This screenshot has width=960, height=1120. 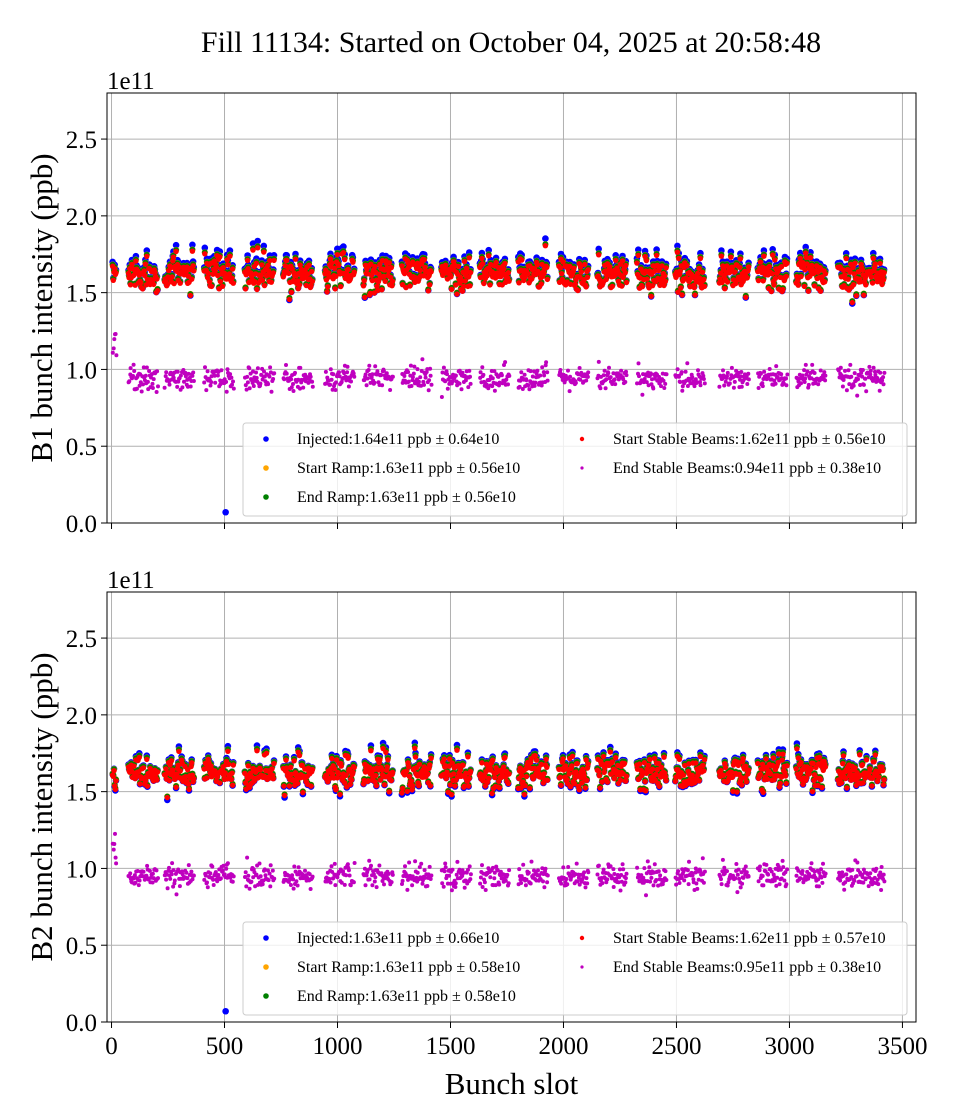 I want to click on x-tick-label: 2000, so click(x=563, y=1046).